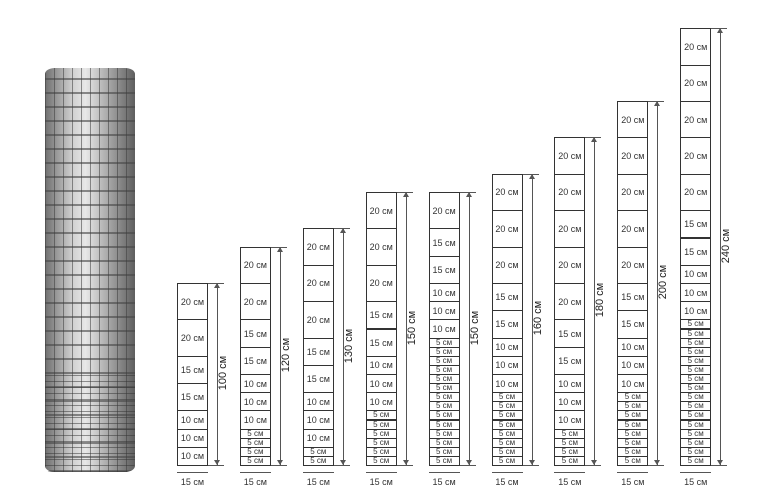 This screenshot has width=765, height=498. What do you see at coordinates (600, 300) in the screenshot?
I see `height-label: 180 см` at bounding box center [600, 300].